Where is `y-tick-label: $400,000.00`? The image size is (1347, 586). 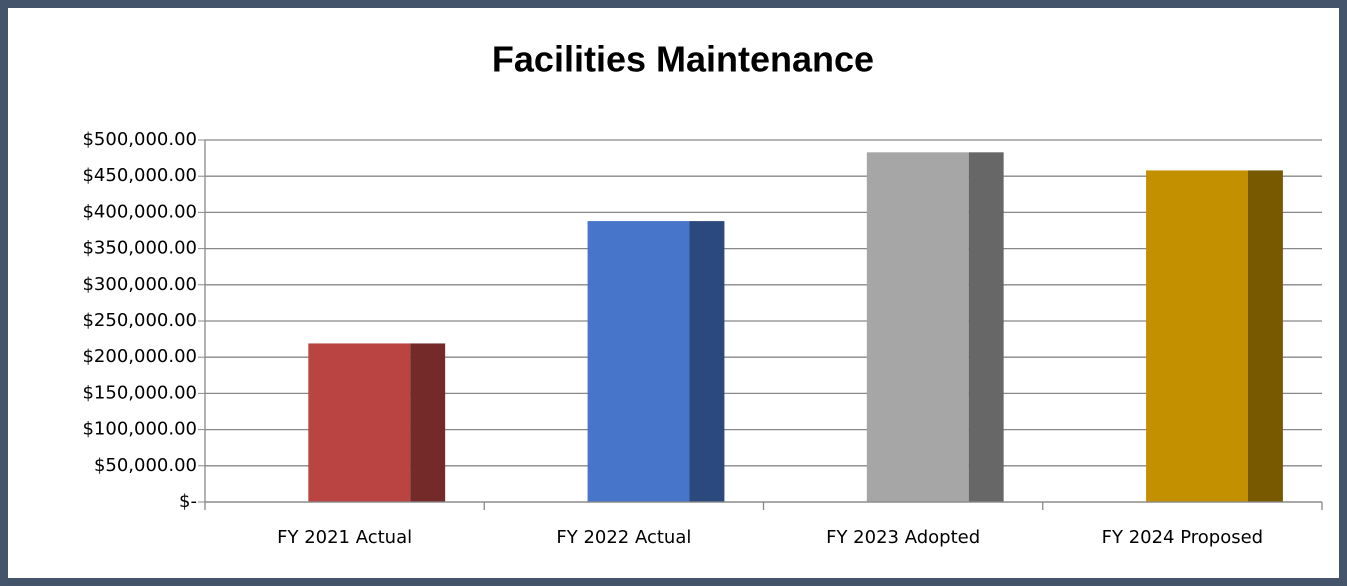 y-tick-label: $400,000.00 is located at coordinates (139, 211).